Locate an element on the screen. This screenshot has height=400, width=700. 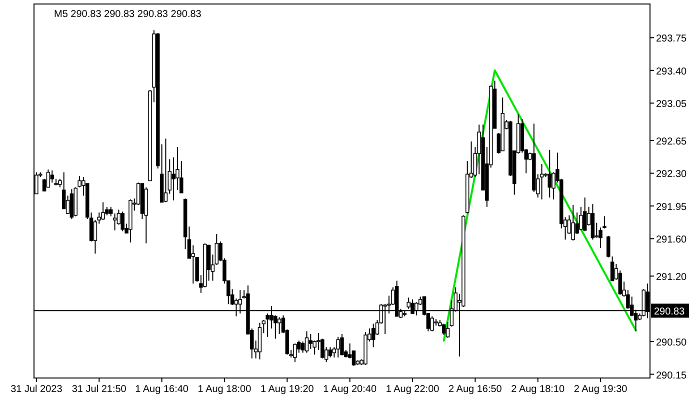
x-tick-label: 31 Jul 21:50 is located at coordinates (99, 389).